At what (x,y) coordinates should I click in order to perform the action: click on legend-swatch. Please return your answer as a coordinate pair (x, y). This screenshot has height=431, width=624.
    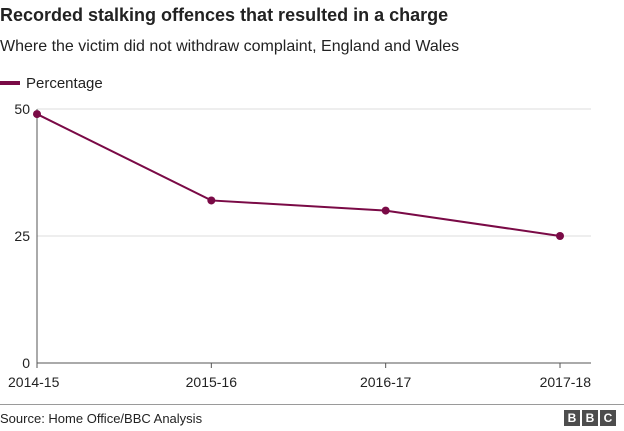
    Looking at the image, I should click on (10, 83).